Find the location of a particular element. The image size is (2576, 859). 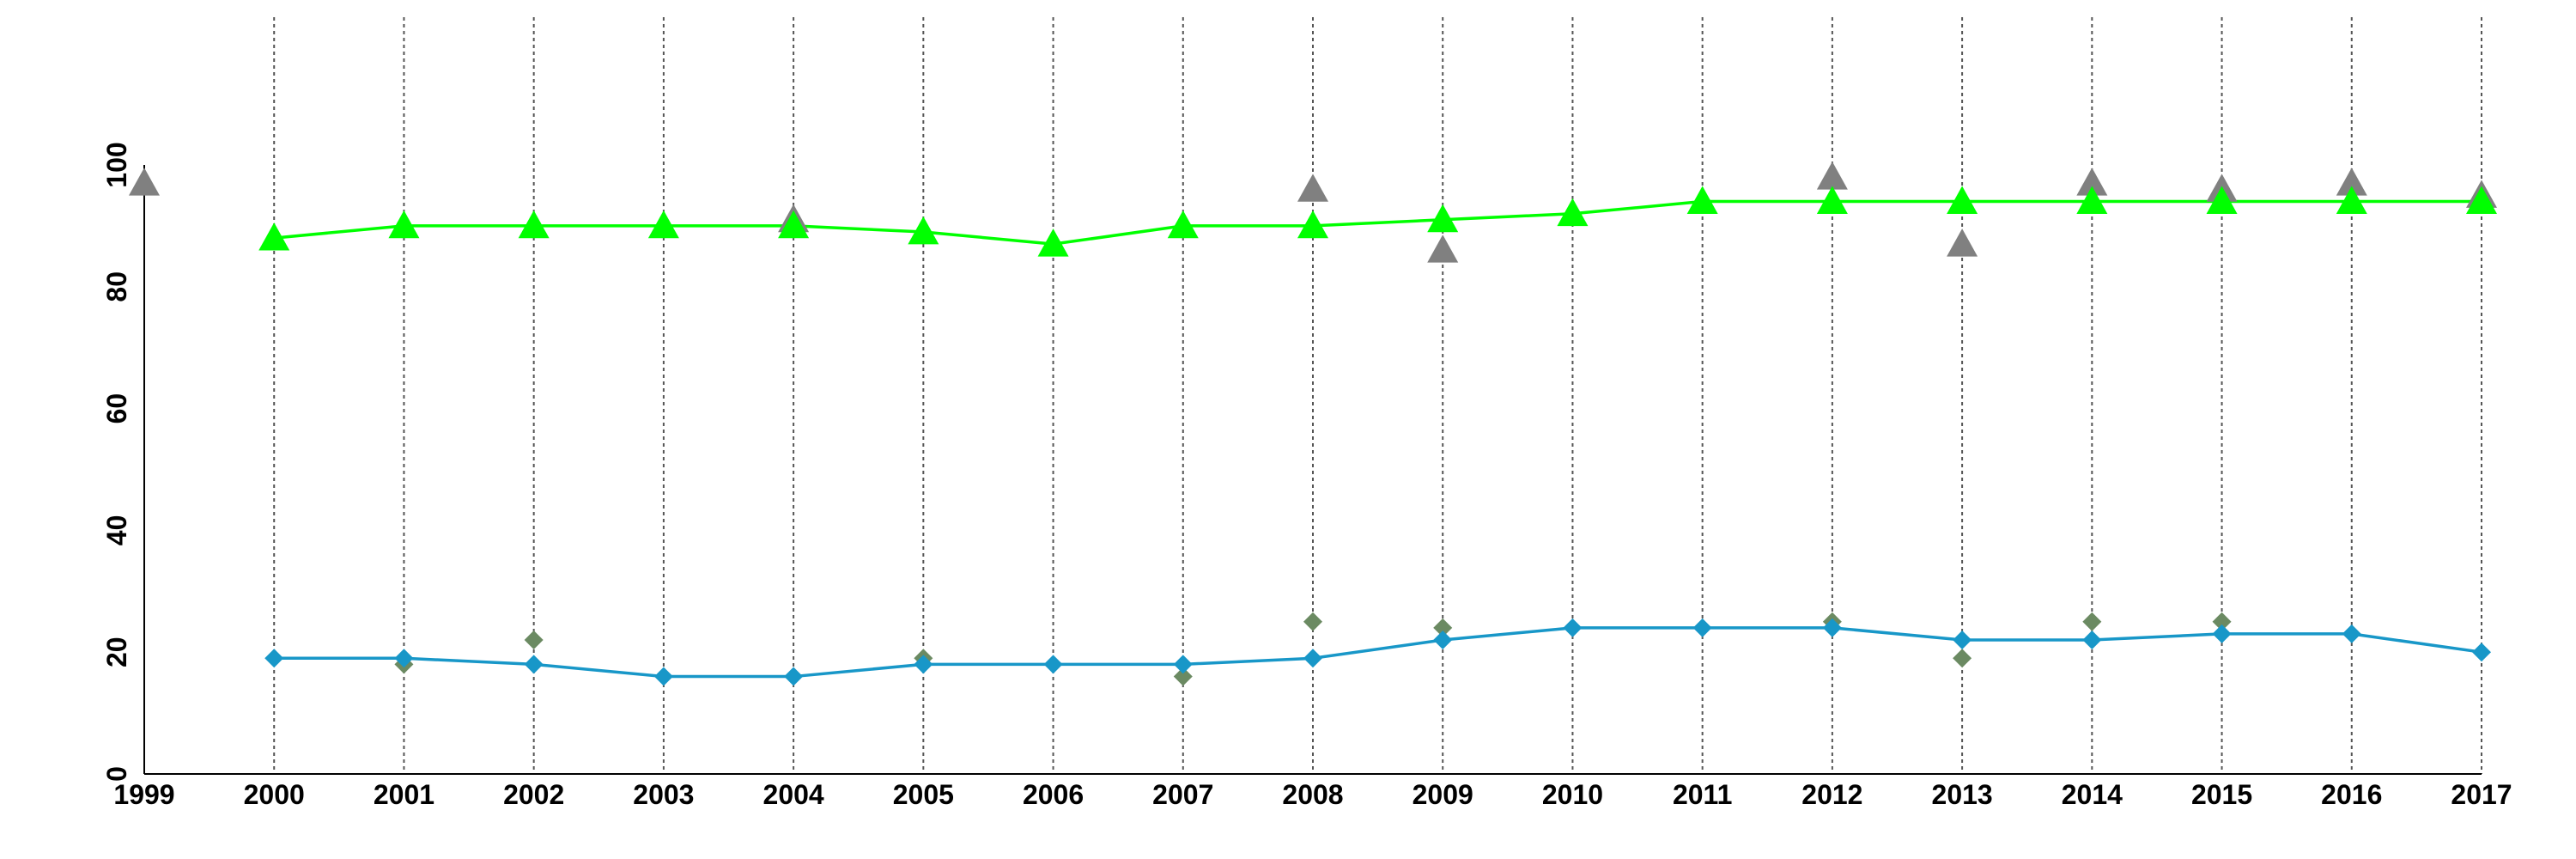

x-tick-label: 2005 is located at coordinates (924, 794).